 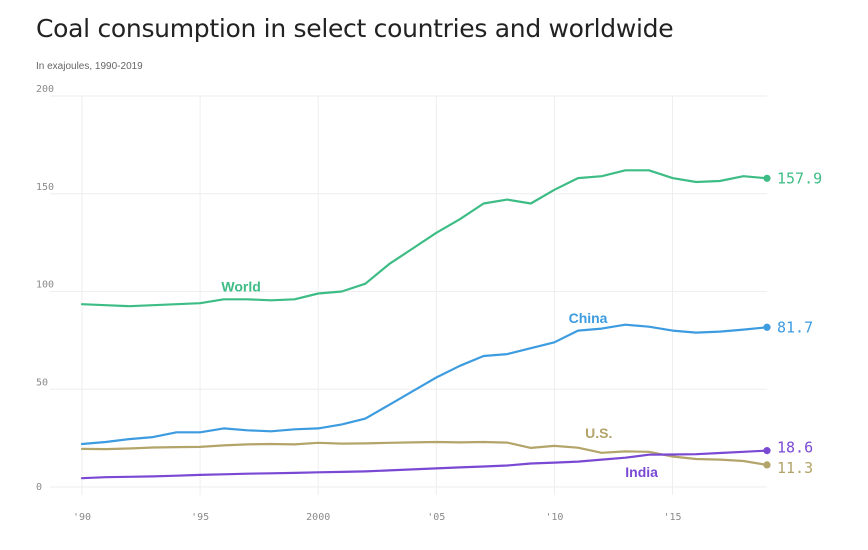 I want to click on end-value-label-world: 157.9, so click(x=799, y=178).